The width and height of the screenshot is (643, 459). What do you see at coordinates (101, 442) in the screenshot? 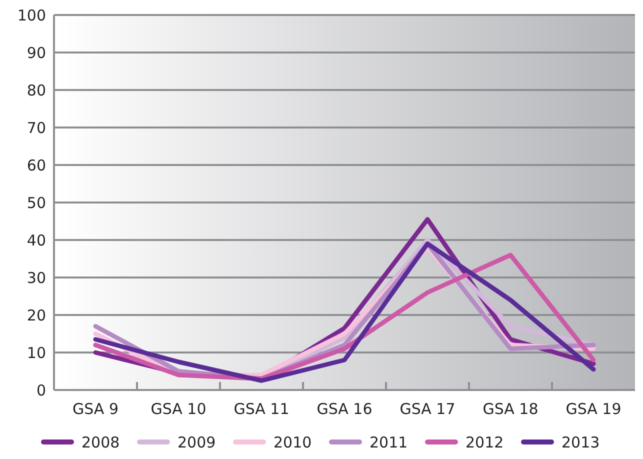
I see `legend-label: 2008` at bounding box center [101, 442].